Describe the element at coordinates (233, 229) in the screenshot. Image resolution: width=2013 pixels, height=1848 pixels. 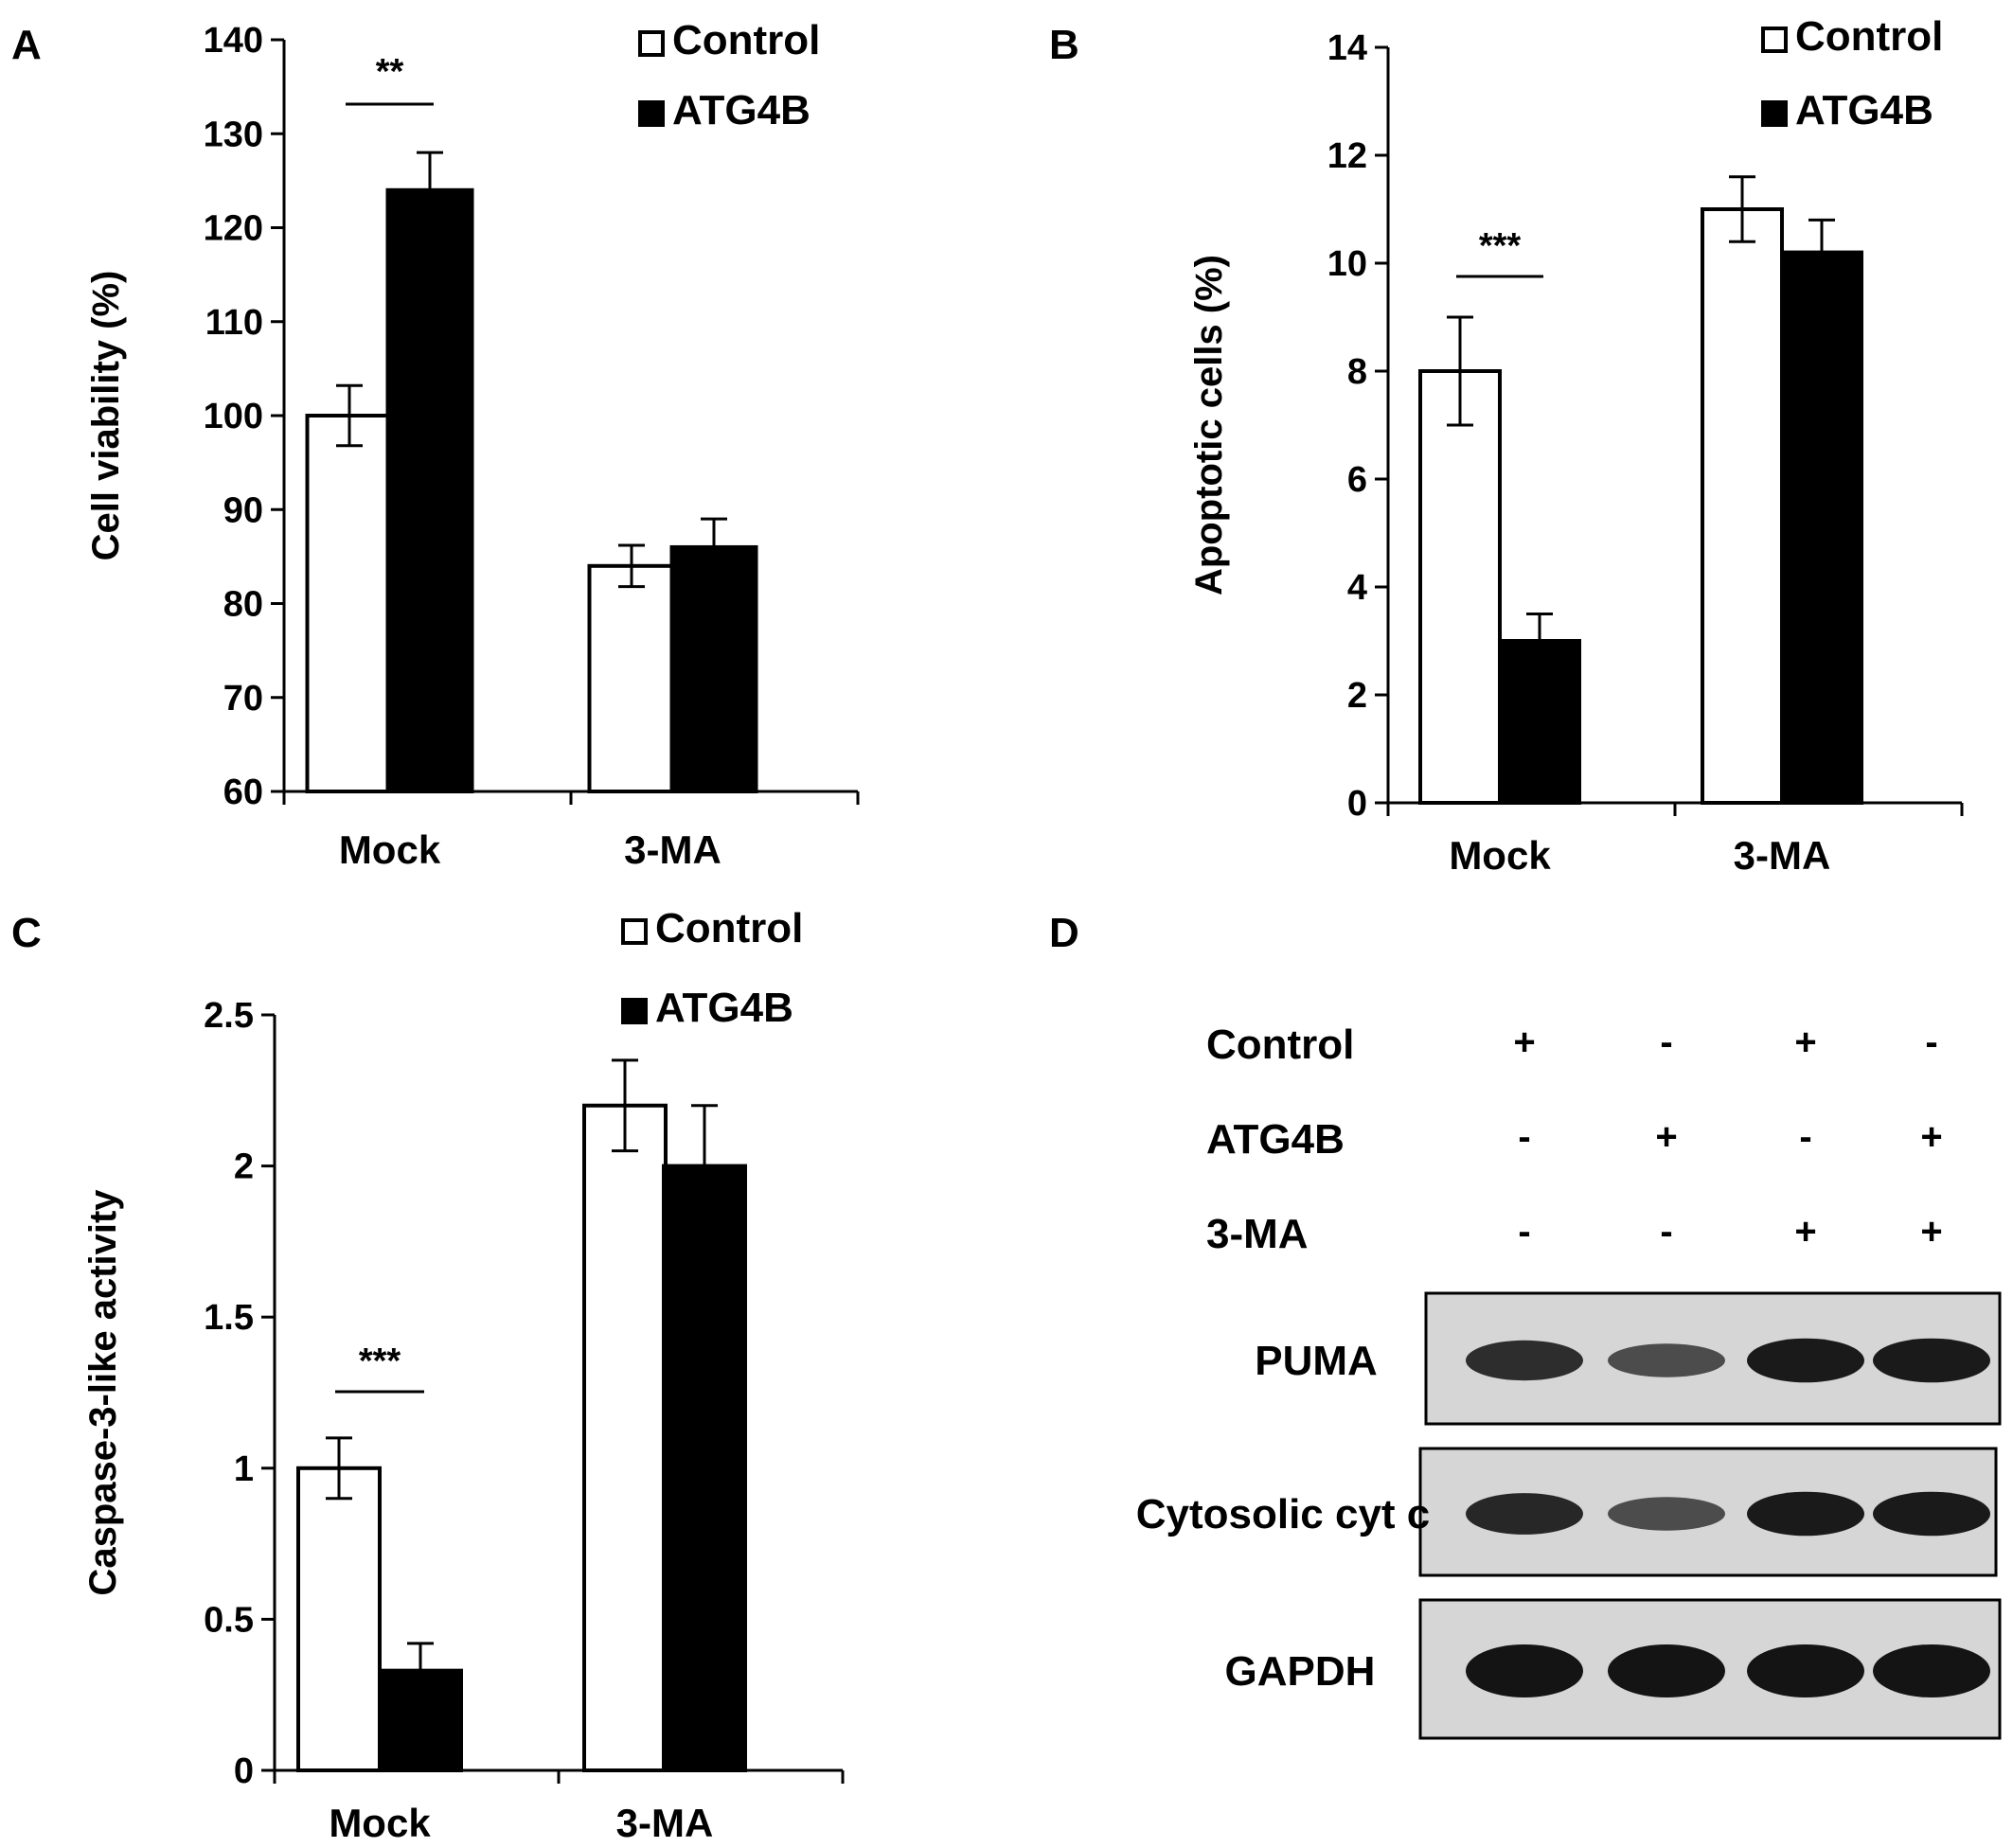
I see `y-tick-label: 120` at that location.